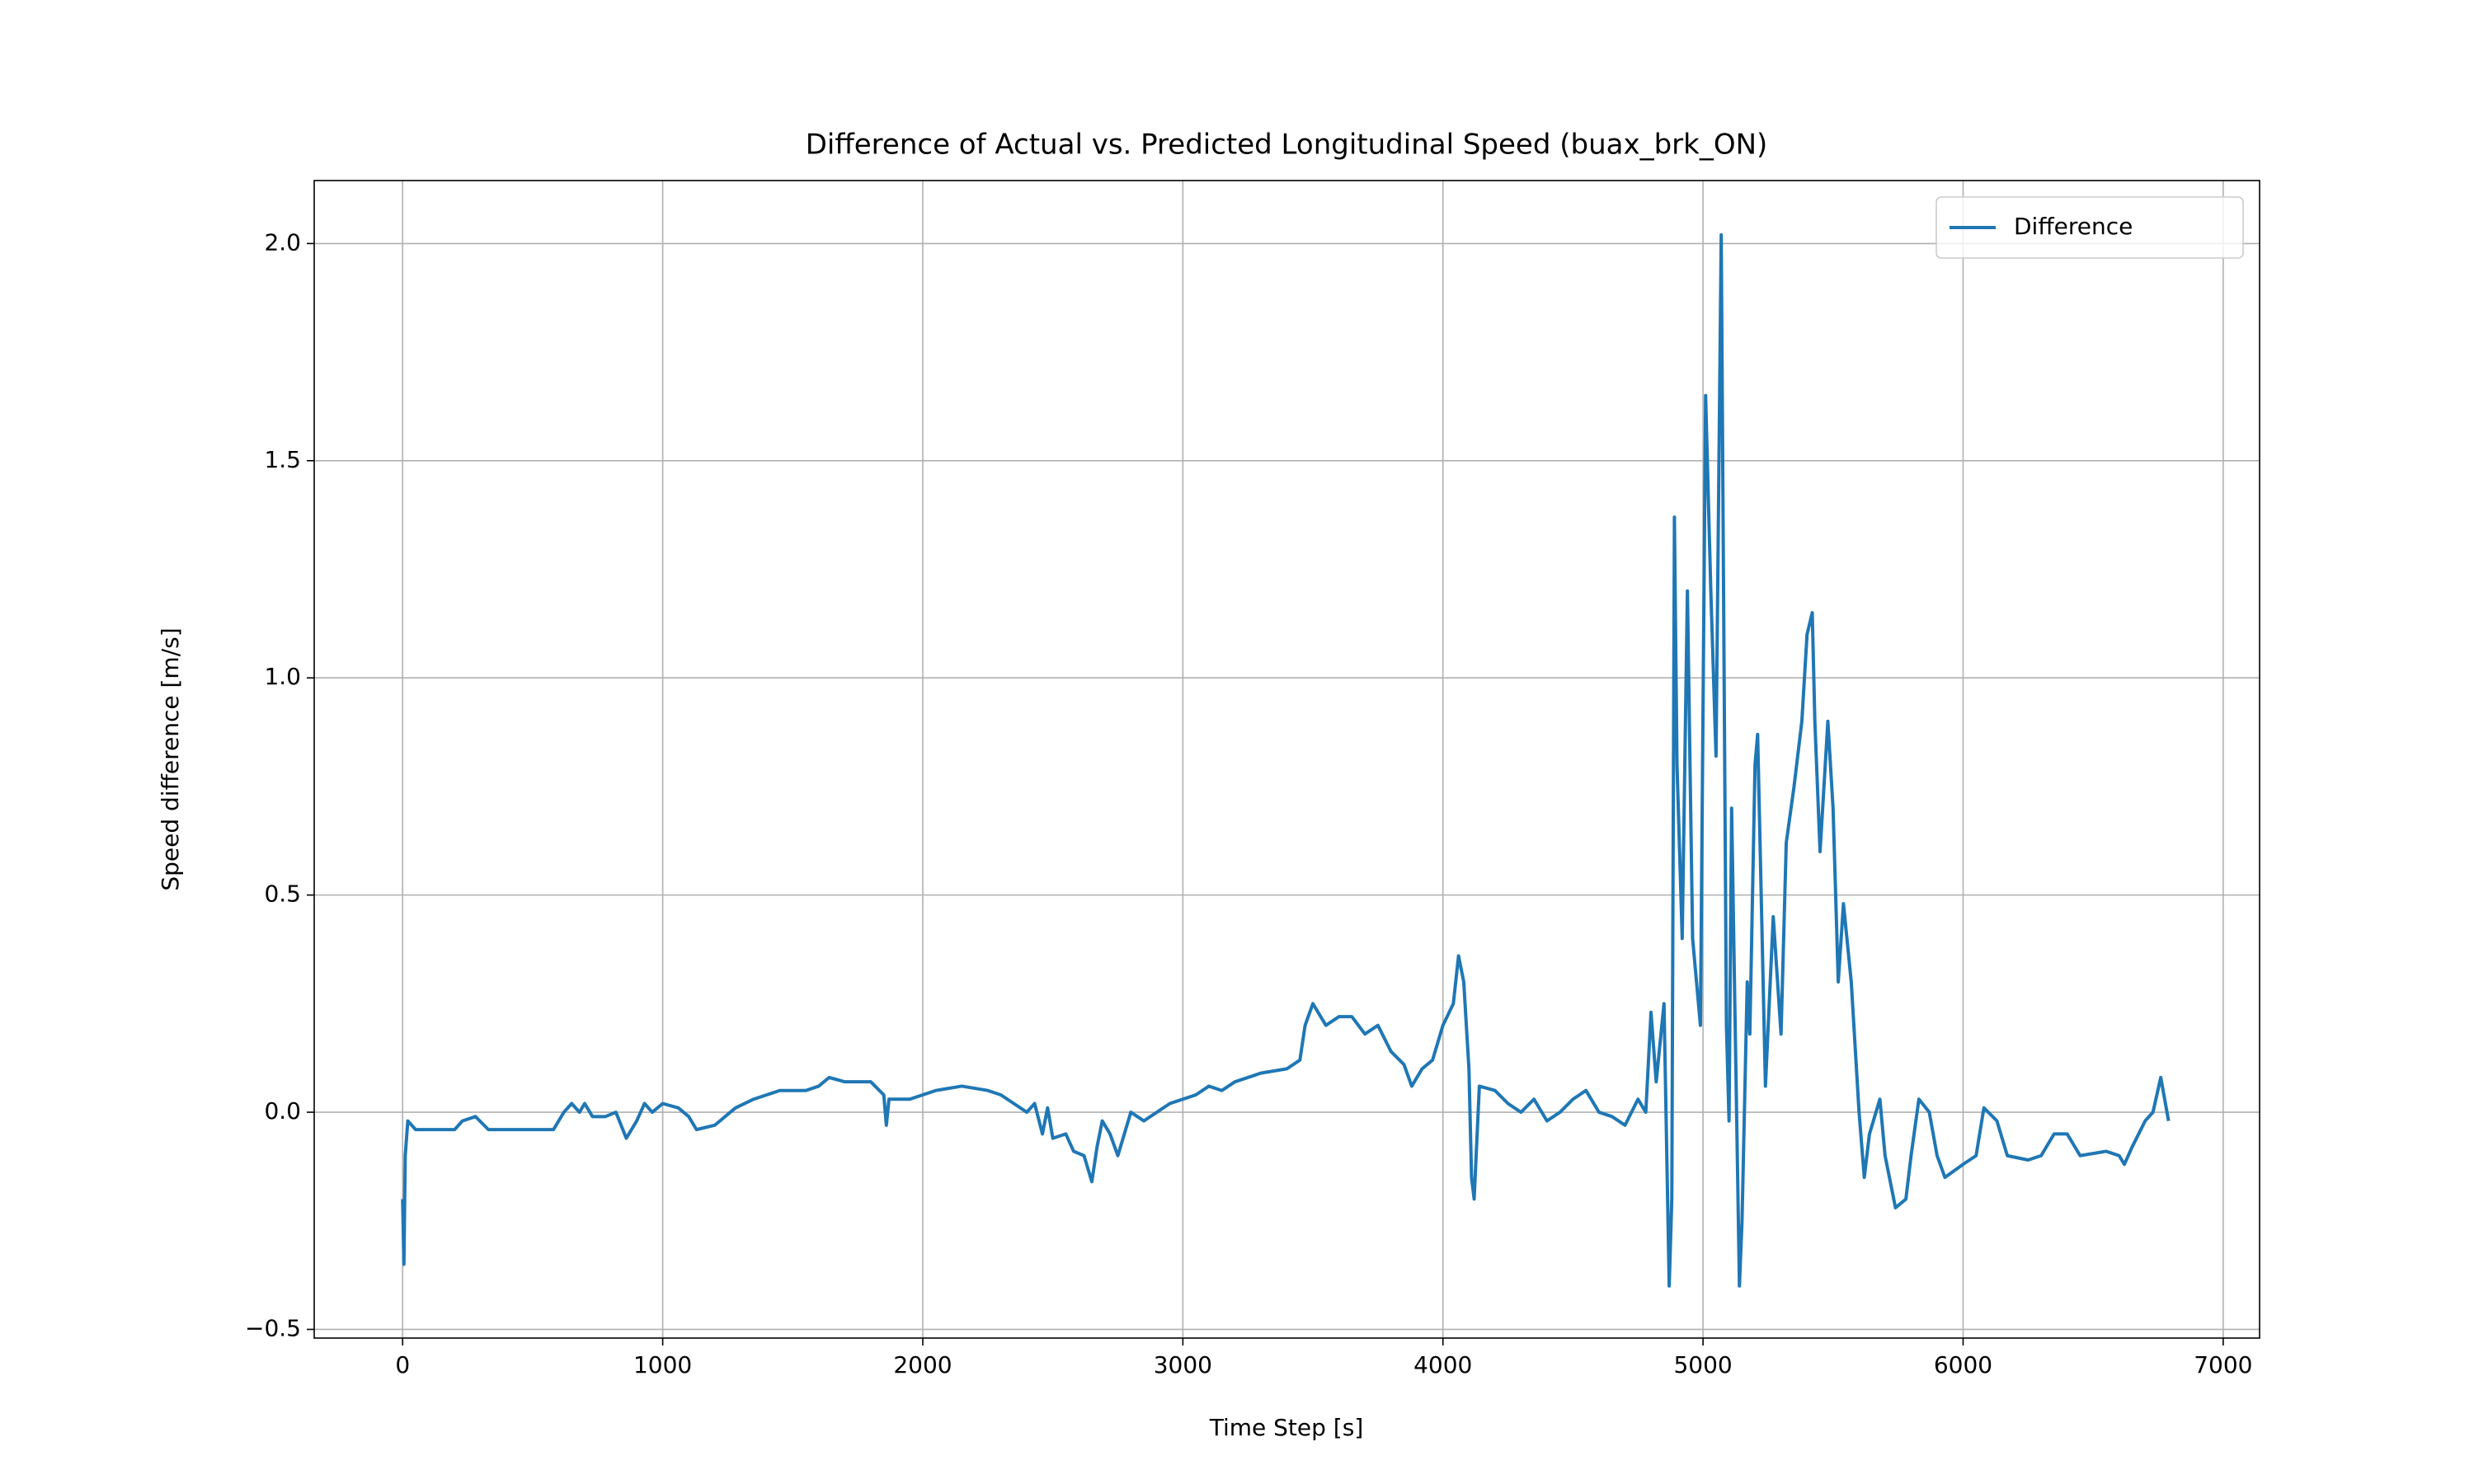 This screenshot has width=2474, height=1484. What do you see at coordinates (1183, 1364) in the screenshot?
I see `x-tick-label: 3000` at bounding box center [1183, 1364].